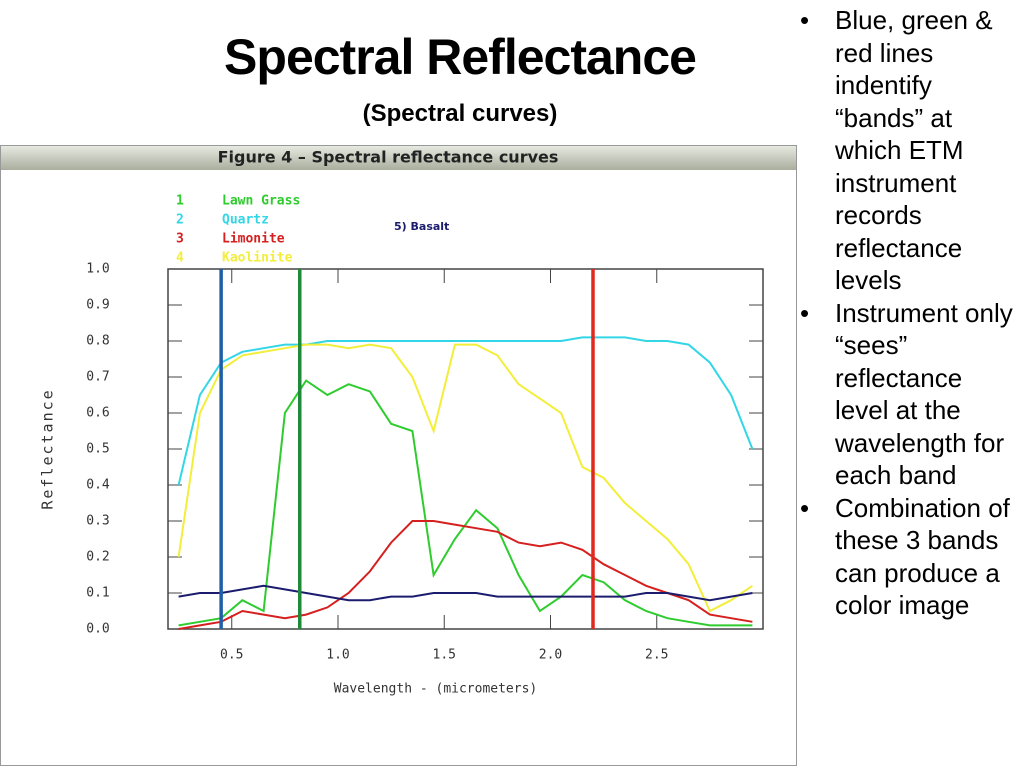 The height and width of the screenshot is (768, 1024). What do you see at coordinates (257, 258) in the screenshot?
I see `legend-label: Kaolinite` at bounding box center [257, 258].